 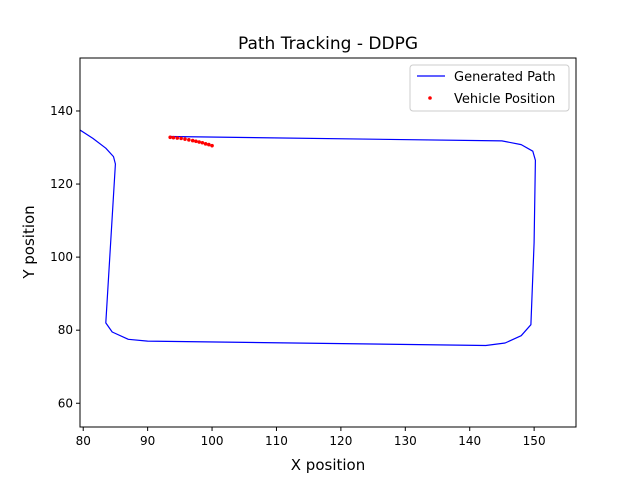 I want to click on legend: Generated Path Vehicle Position, so click(x=489, y=88).